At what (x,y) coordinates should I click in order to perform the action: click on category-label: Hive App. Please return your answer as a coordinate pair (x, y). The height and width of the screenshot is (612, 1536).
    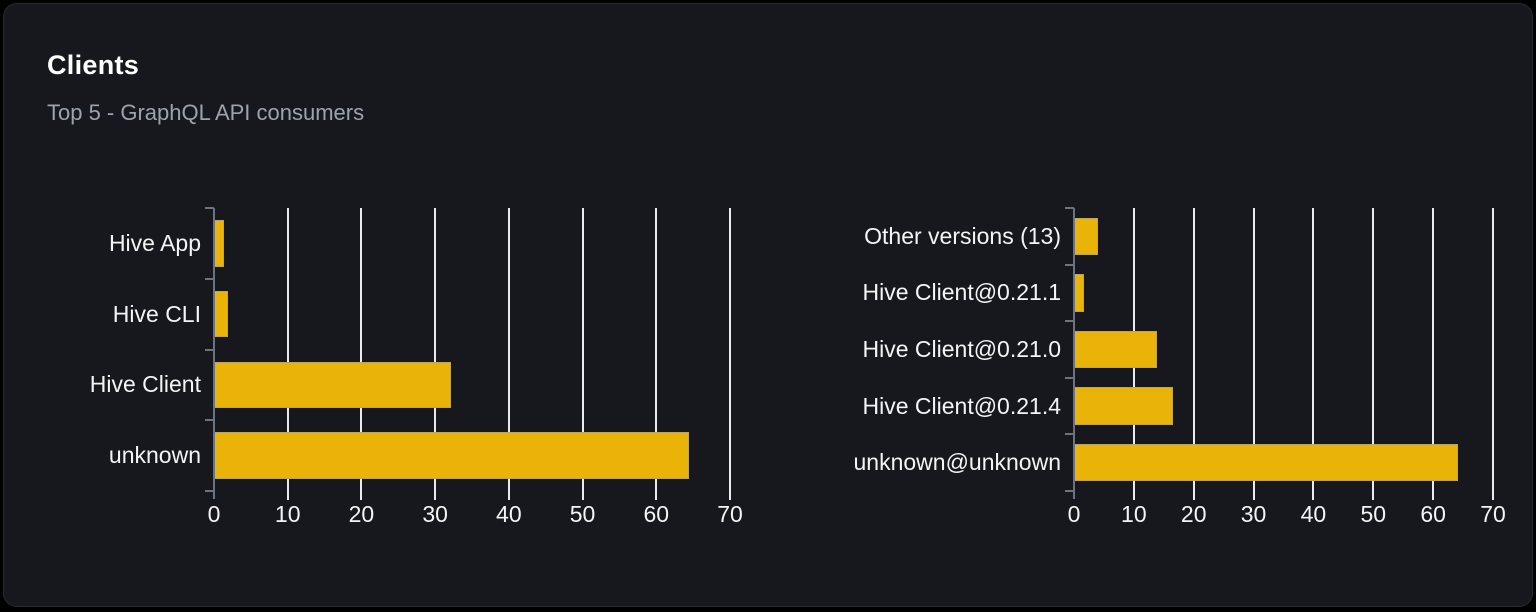
    Looking at the image, I should click on (154, 242).